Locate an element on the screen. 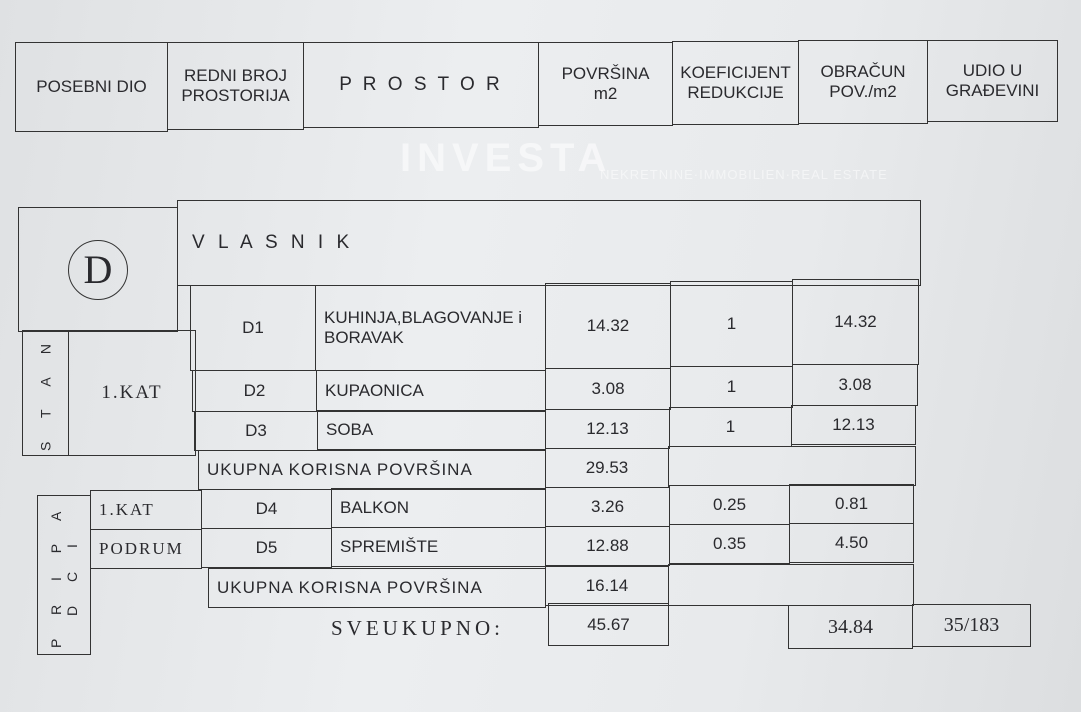  row-d2-room: KUPAONICA is located at coordinates (431, 391).